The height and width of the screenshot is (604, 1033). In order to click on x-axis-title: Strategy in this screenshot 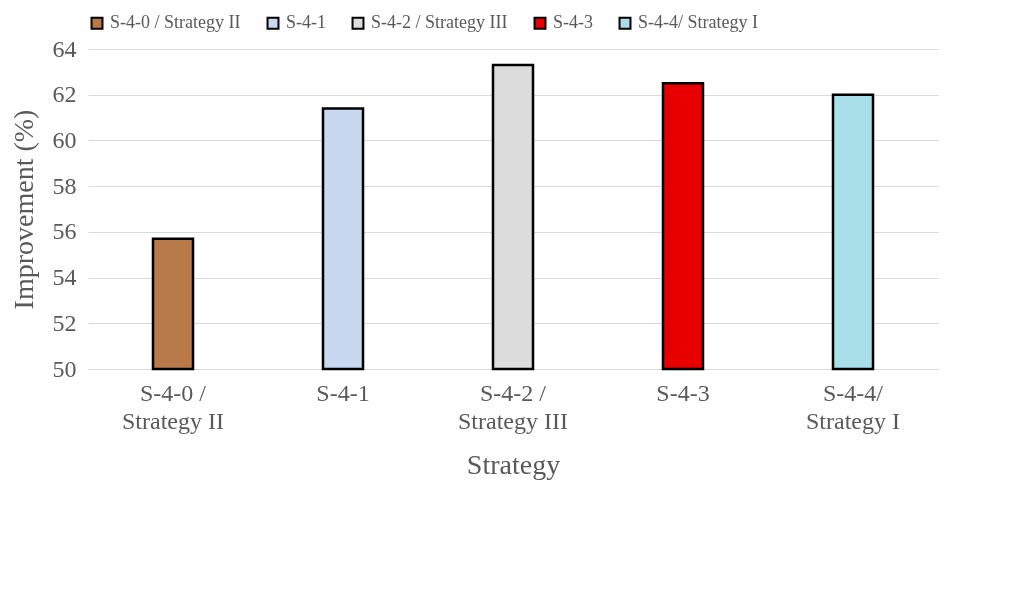, I will do `click(513, 464)`.